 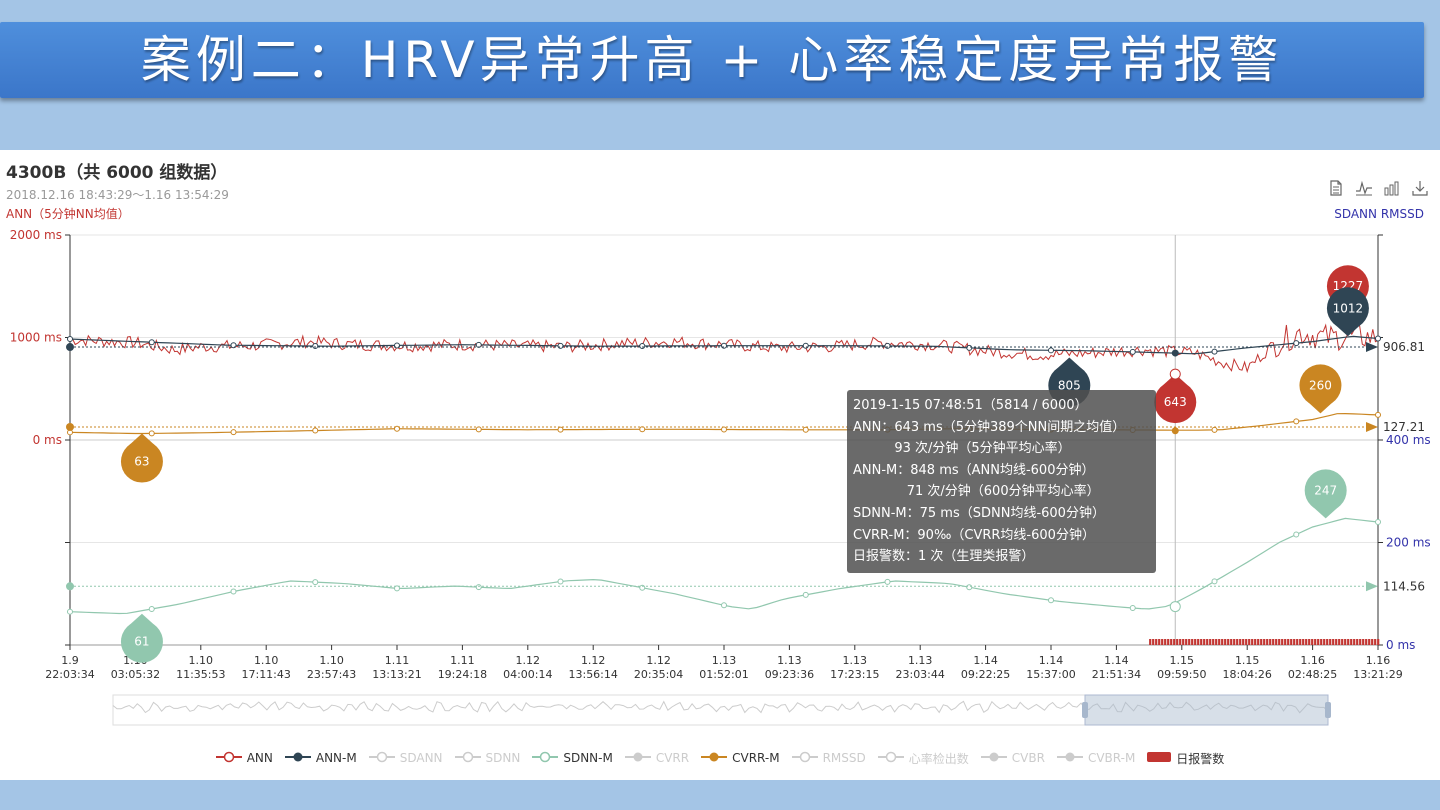 I want to click on legend-item: SDANN, so click(x=405, y=758).